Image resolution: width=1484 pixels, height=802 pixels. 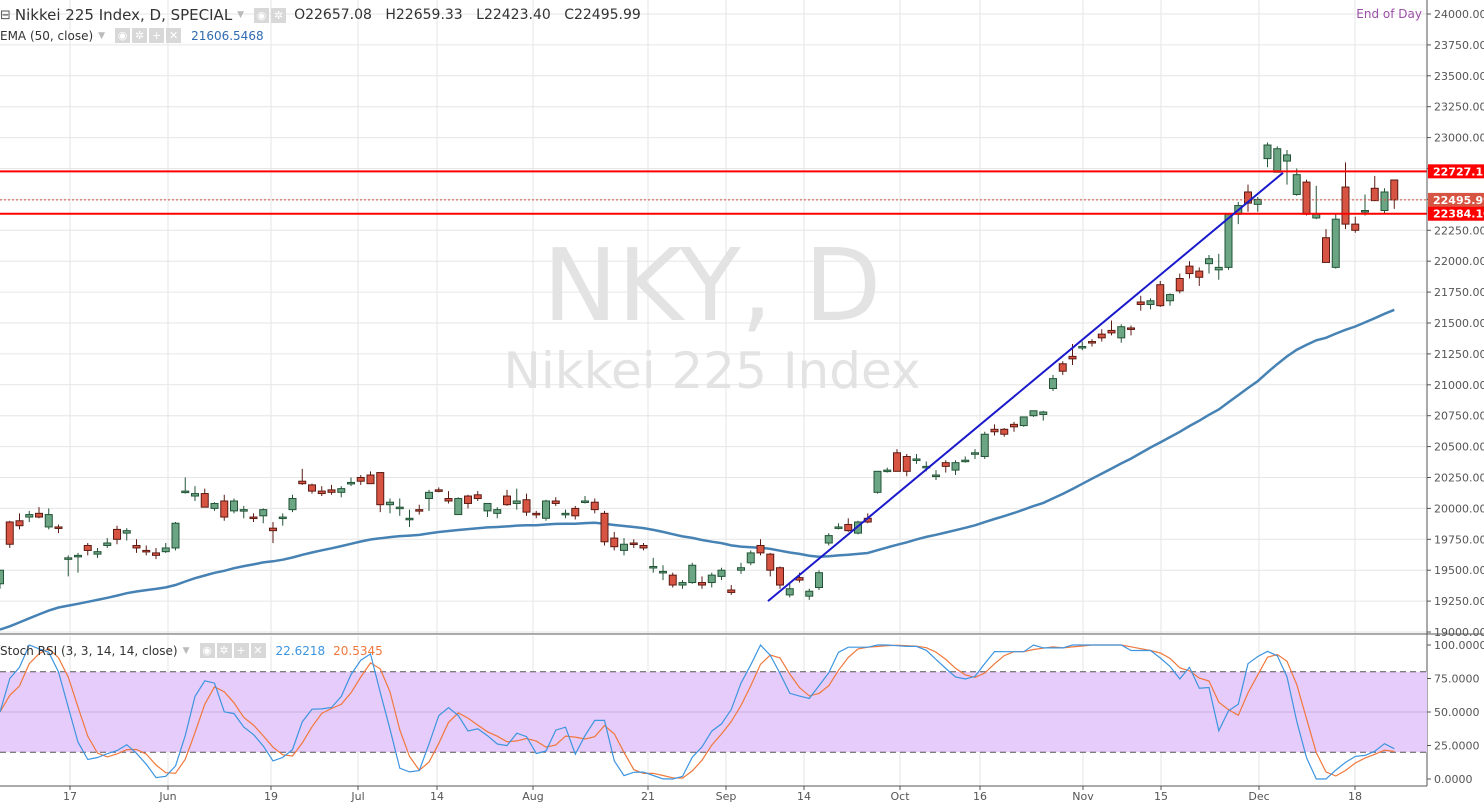 I want to click on stoch-rsi-label: Stoch RSI (3, 3, 14, 14, close), so click(x=89, y=650).